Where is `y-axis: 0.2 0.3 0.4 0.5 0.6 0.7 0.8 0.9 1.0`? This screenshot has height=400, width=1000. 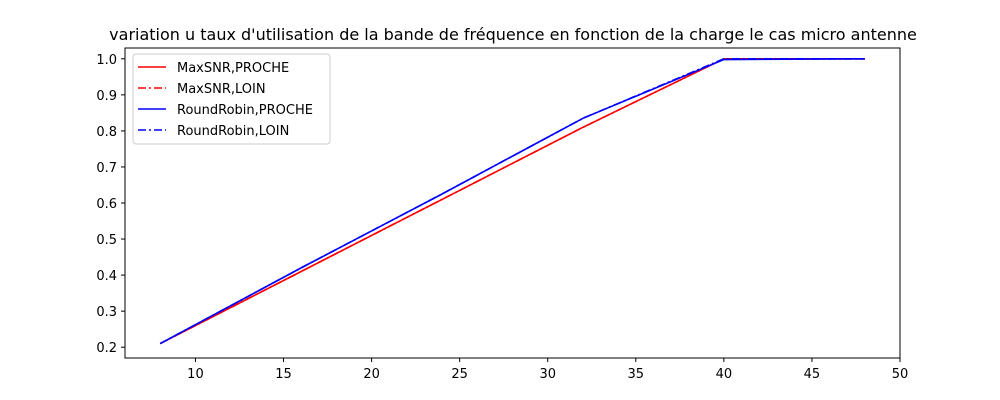 y-axis: 0.2 0.3 0.4 0.5 0.6 0.7 0.8 0.9 1.0 is located at coordinates (110, 204).